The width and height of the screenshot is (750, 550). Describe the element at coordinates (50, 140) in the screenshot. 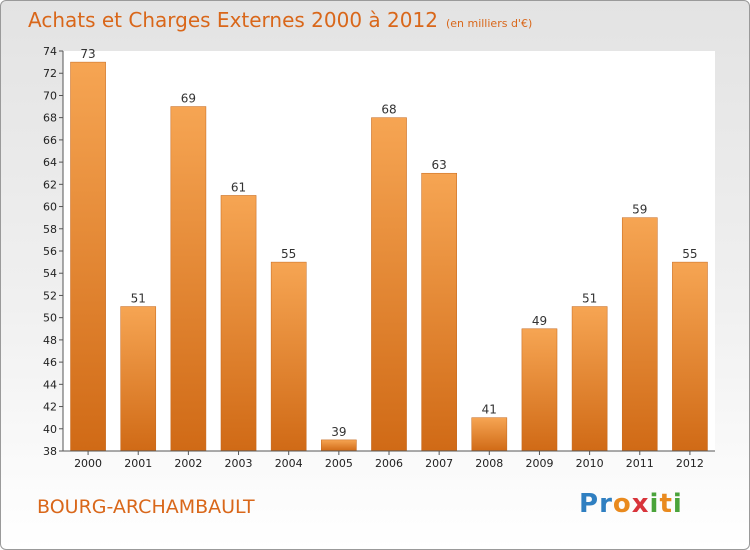

I see `y-tick-label: 66` at that location.